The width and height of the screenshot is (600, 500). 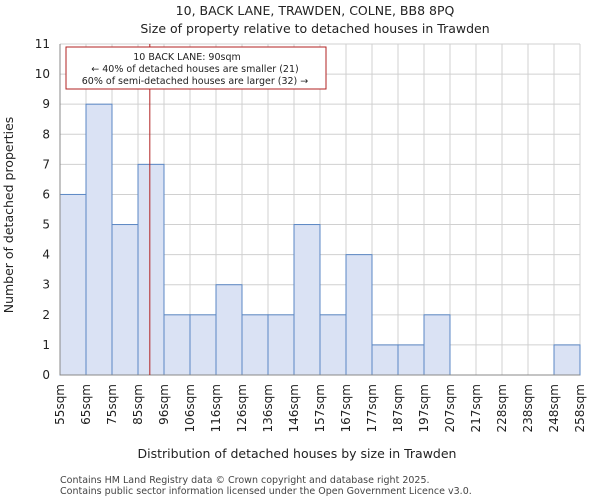 I want to click on x-tick-label: 55sqm, so click(x=60, y=404).